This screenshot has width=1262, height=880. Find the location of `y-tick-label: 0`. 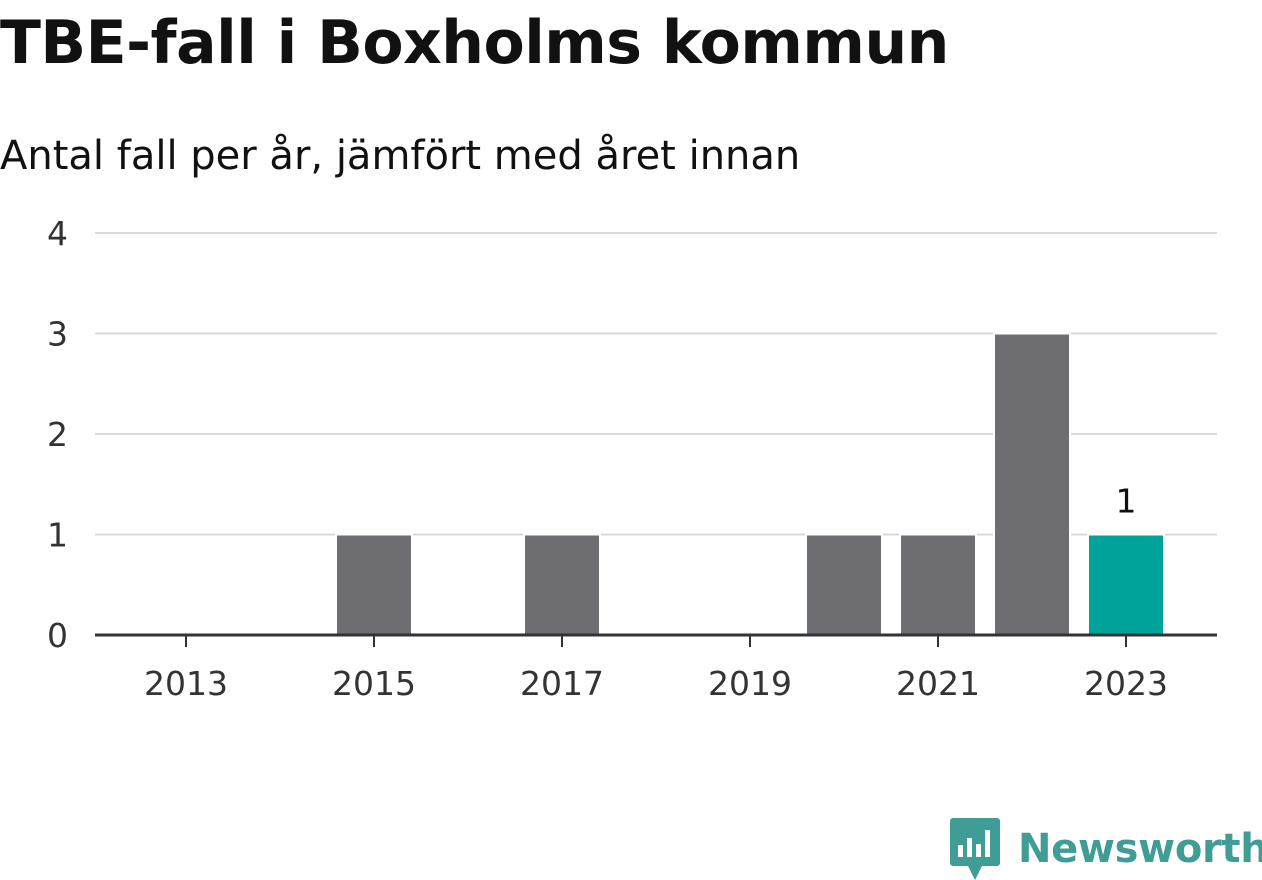

y-tick-label: 0 is located at coordinates (57, 635).